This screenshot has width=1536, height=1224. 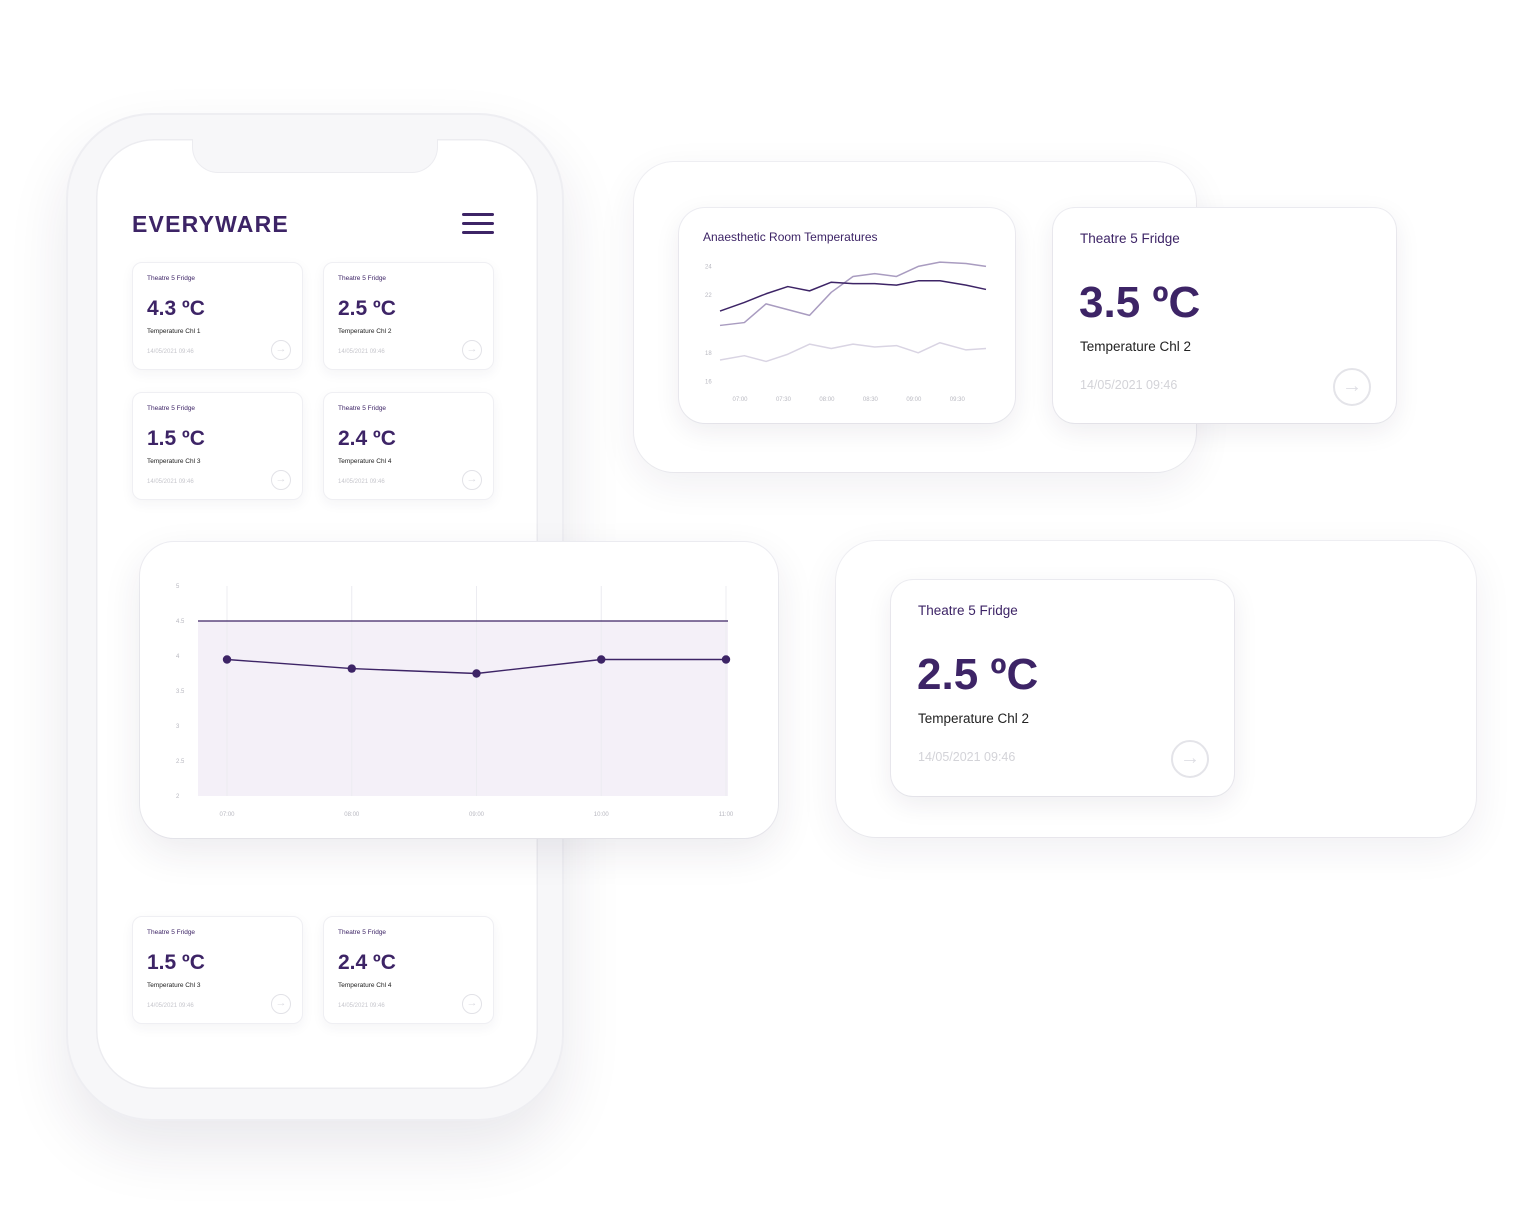 What do you see at coordinates (708, 383) in the screenshot?
I see `y-tick-label: 16` at bounding box center [708, 383].